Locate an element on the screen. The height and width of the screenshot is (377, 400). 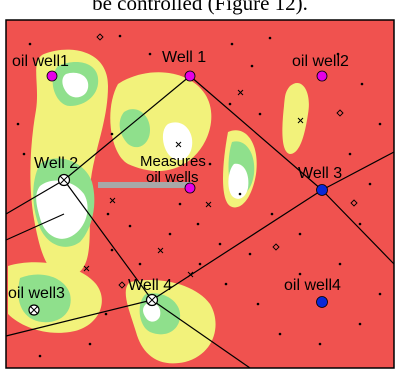
line-well4-west is located at coordinates (79, 318).